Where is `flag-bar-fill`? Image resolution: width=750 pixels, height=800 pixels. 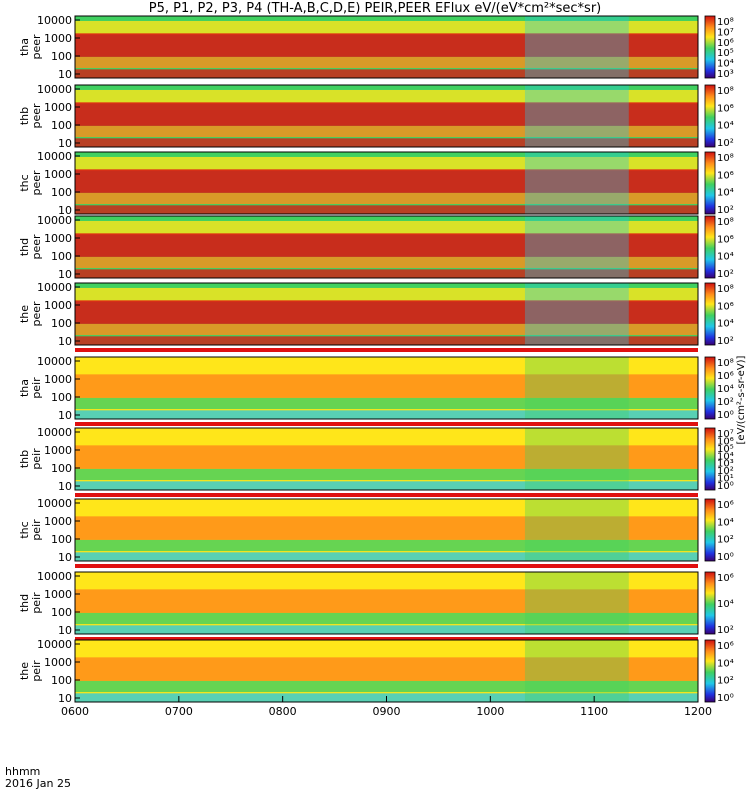
flag-bar-fill is located at coordinates (386, 350).